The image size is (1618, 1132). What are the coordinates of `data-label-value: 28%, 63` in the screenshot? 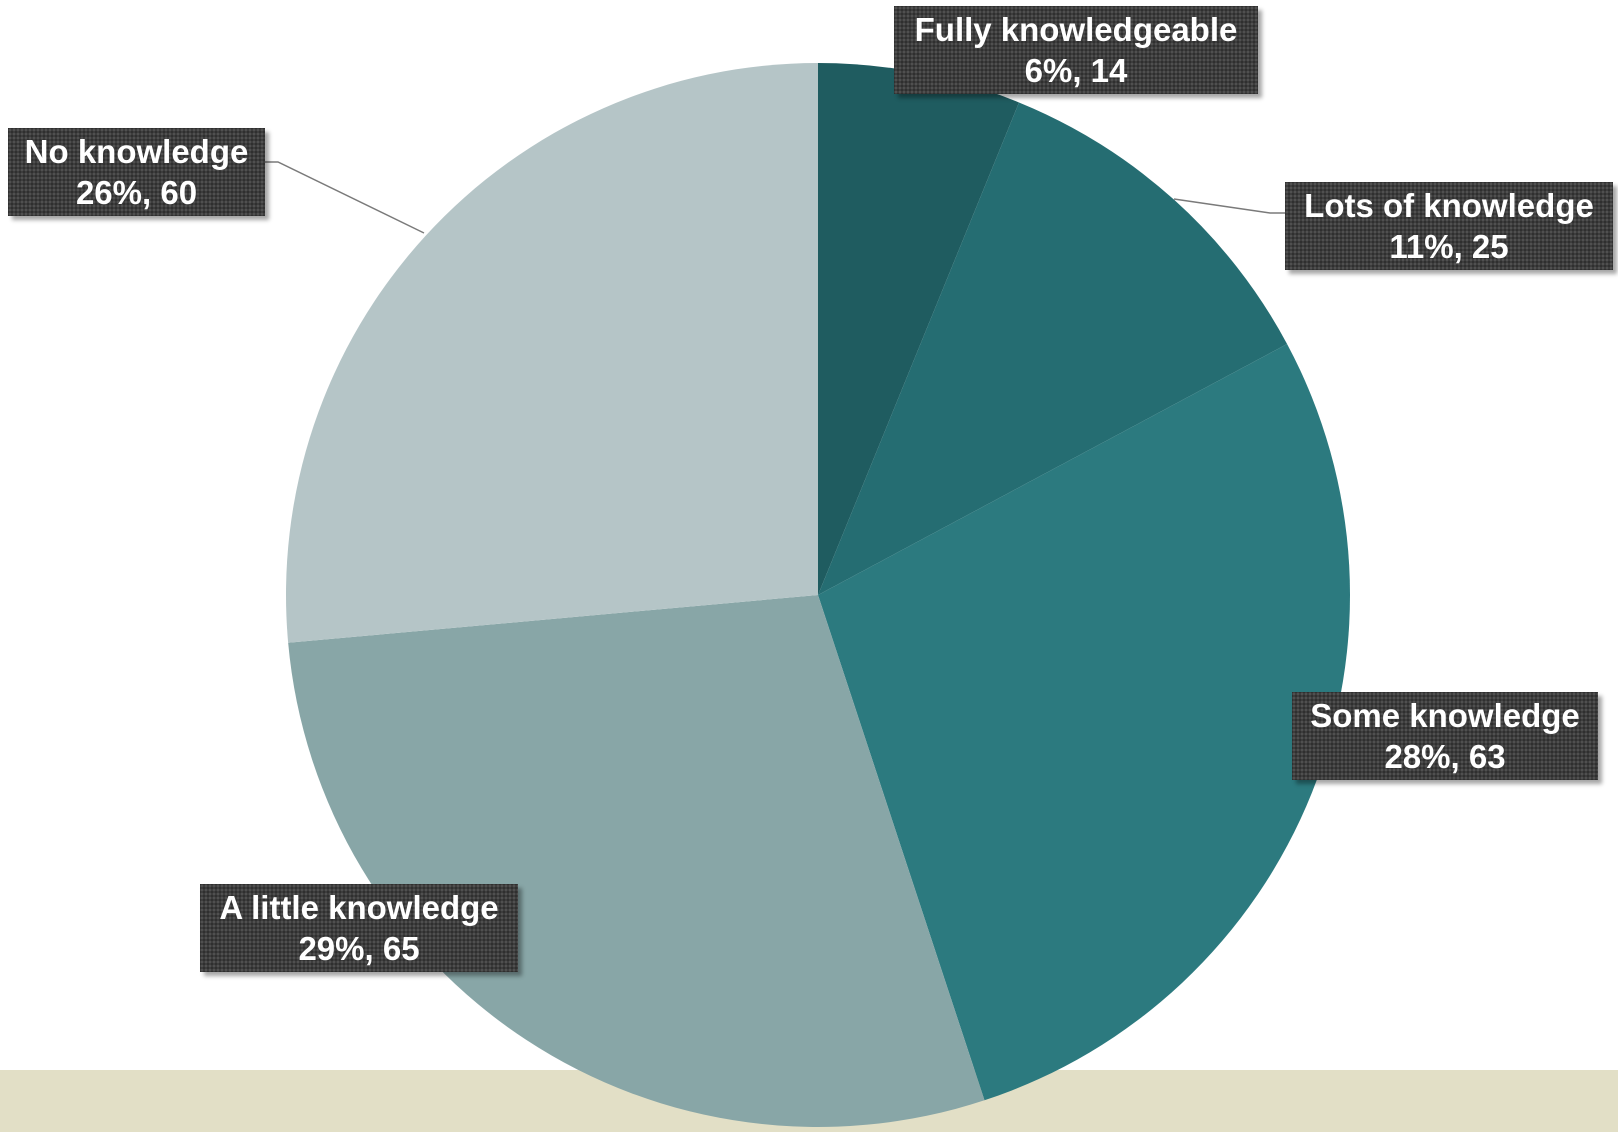 It's located at (1445, 756).